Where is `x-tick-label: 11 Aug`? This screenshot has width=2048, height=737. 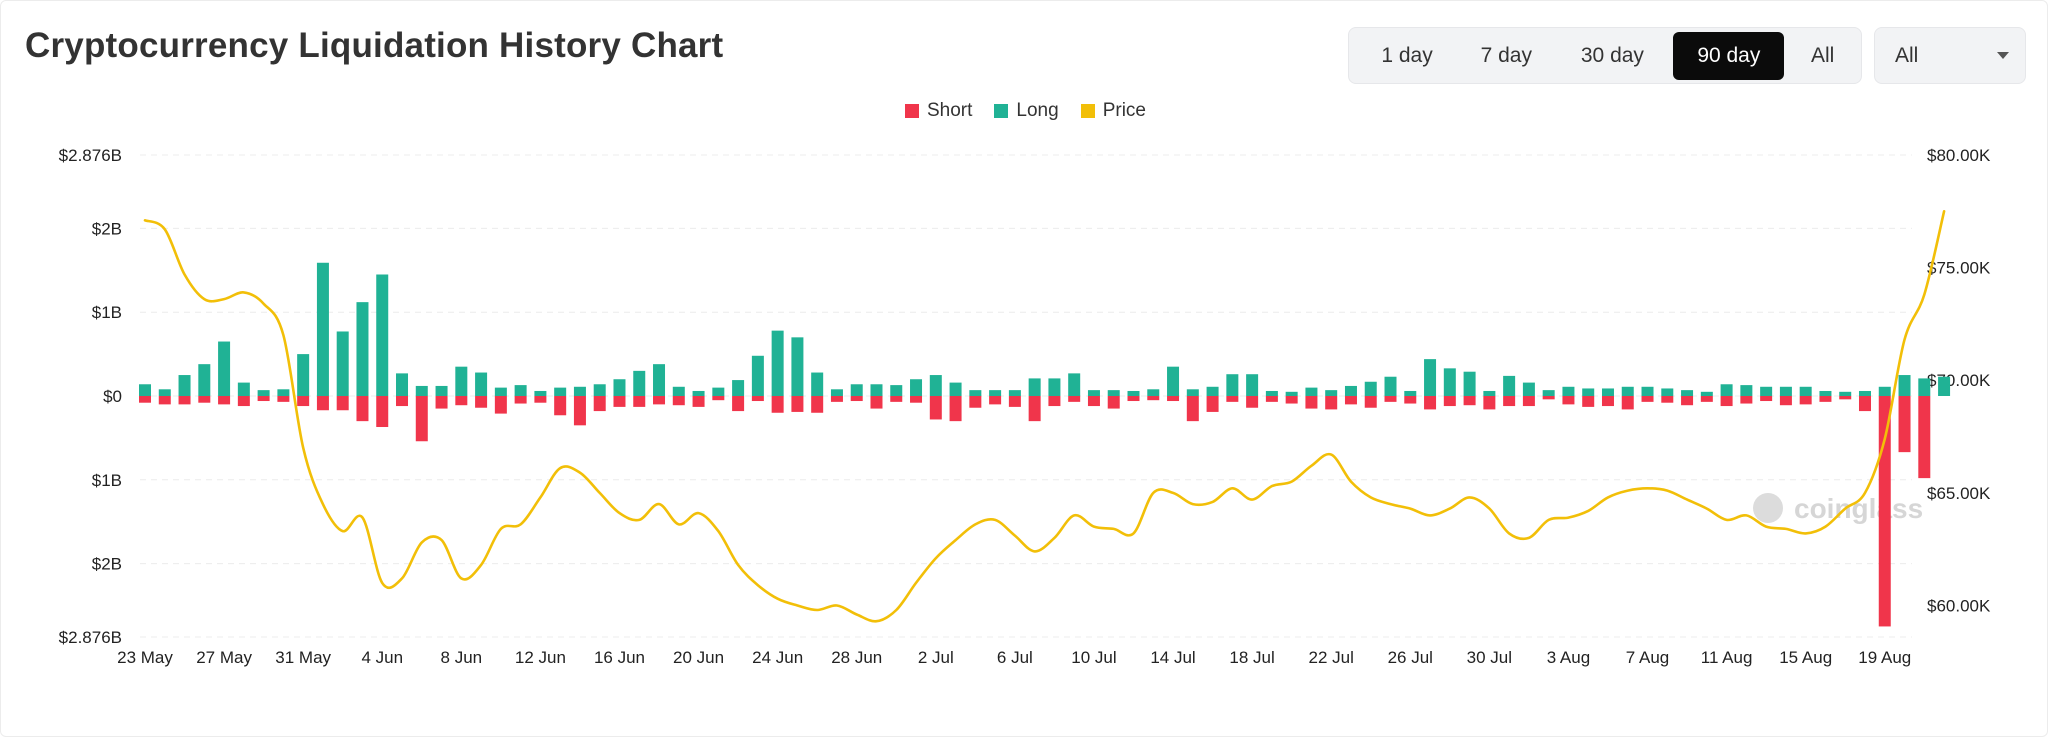
x-tick-label: 11 Aug is located at coordinates (1727, 657).